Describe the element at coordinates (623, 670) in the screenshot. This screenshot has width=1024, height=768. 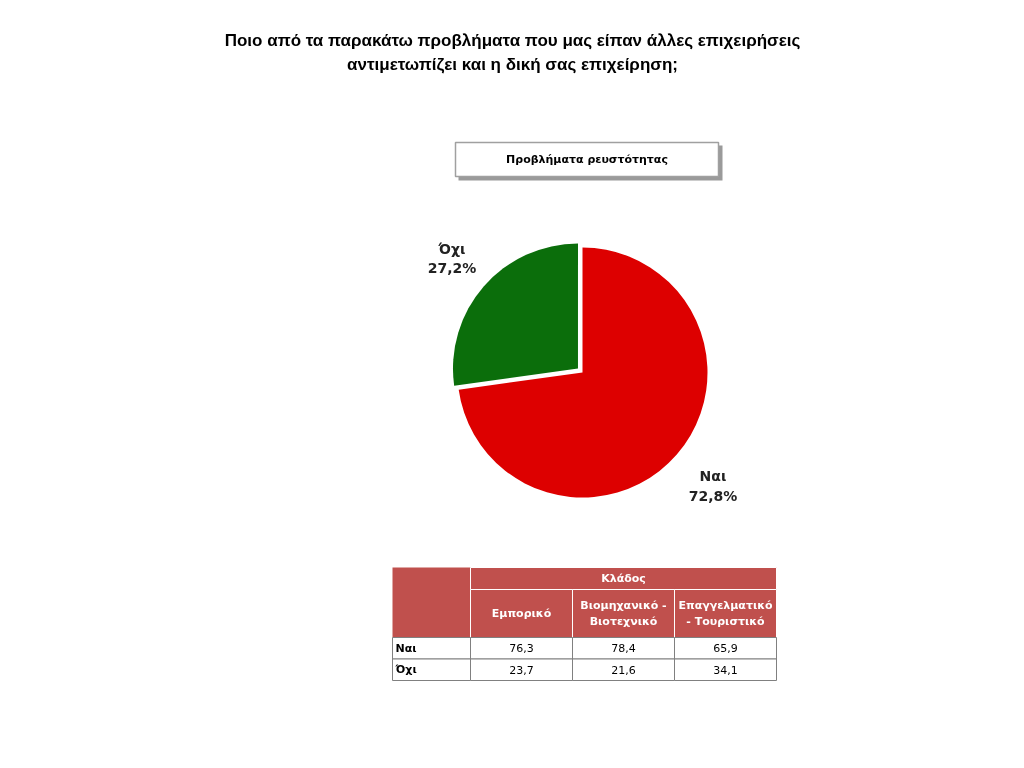
I see `text: 21,6` at that location.